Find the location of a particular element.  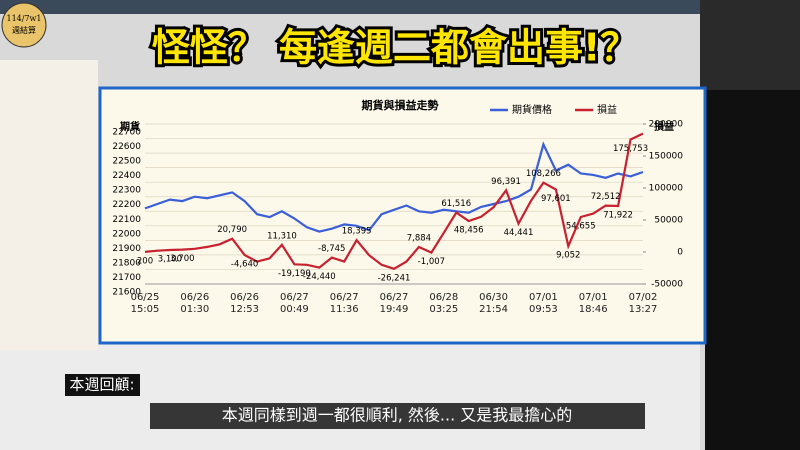

y2-tick-label: 50000 is located at coordinates (668, 221).